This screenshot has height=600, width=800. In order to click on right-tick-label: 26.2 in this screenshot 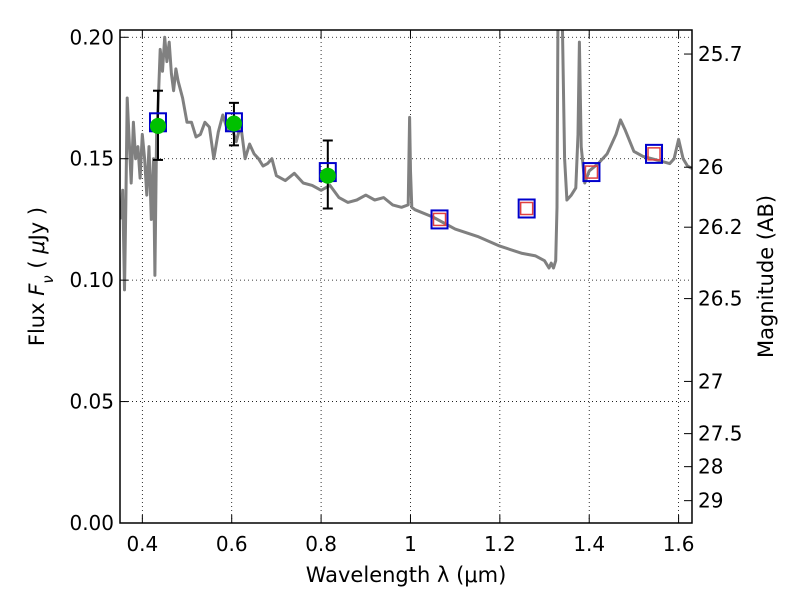, I will do `click(720, 227)`.